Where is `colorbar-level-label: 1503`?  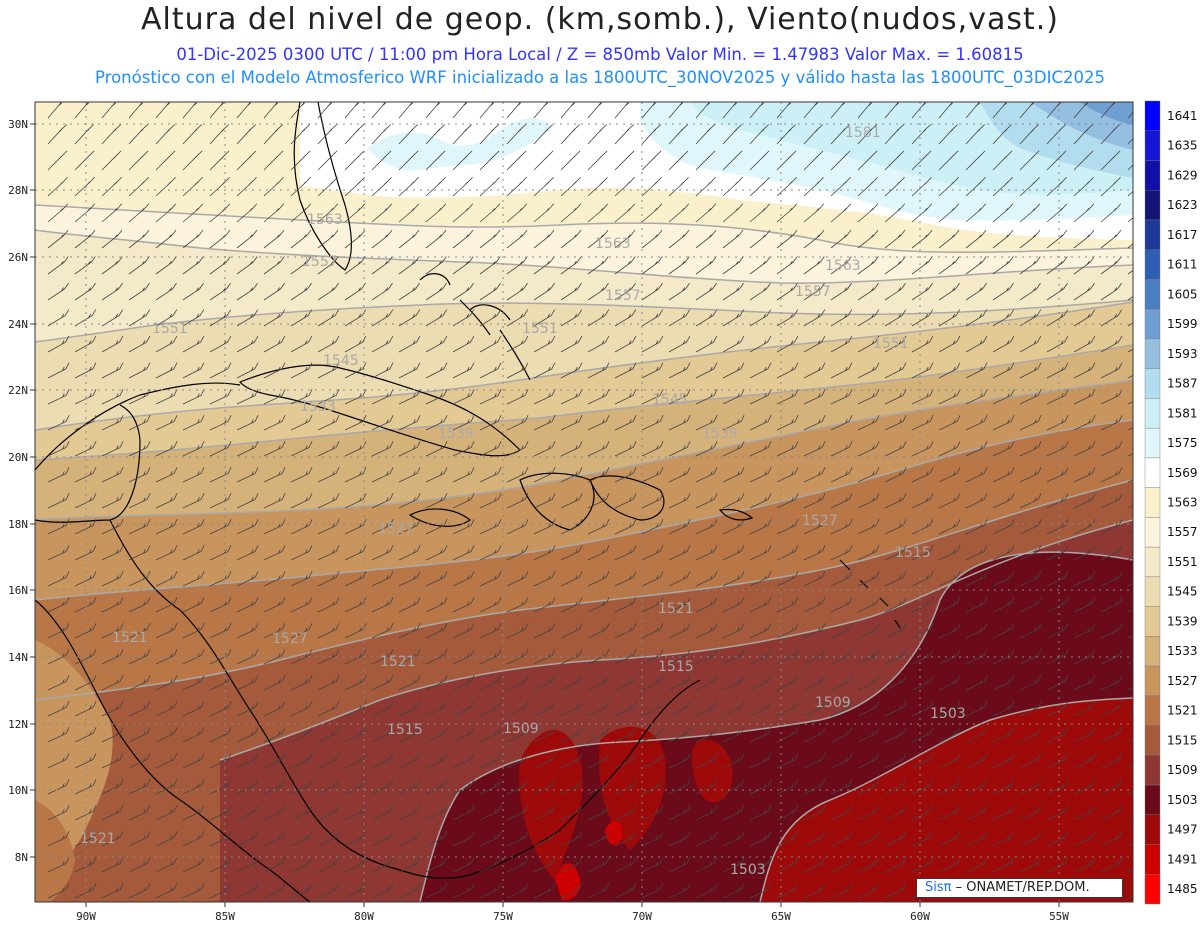 colorbar-level-label: 1503 is located at coordinates (1182, 800).